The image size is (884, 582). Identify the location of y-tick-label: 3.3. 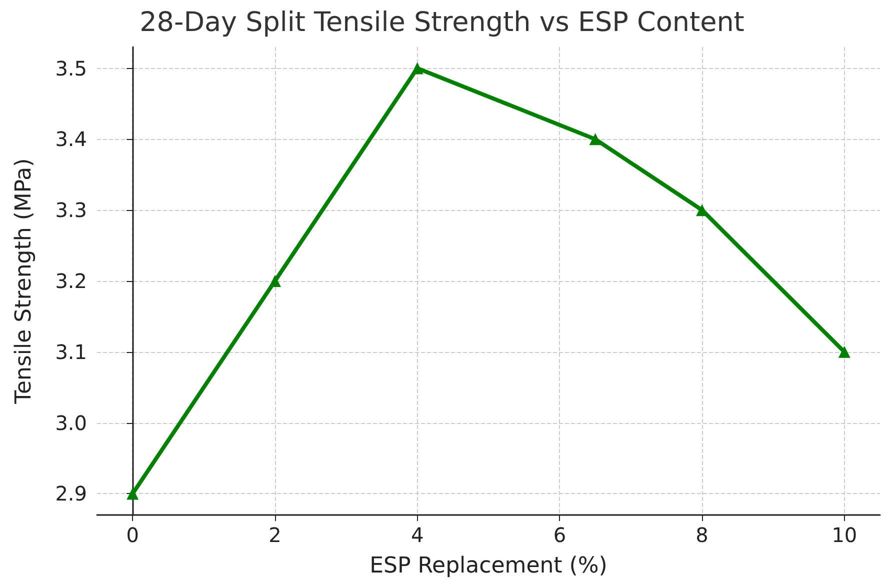
(71, 210).